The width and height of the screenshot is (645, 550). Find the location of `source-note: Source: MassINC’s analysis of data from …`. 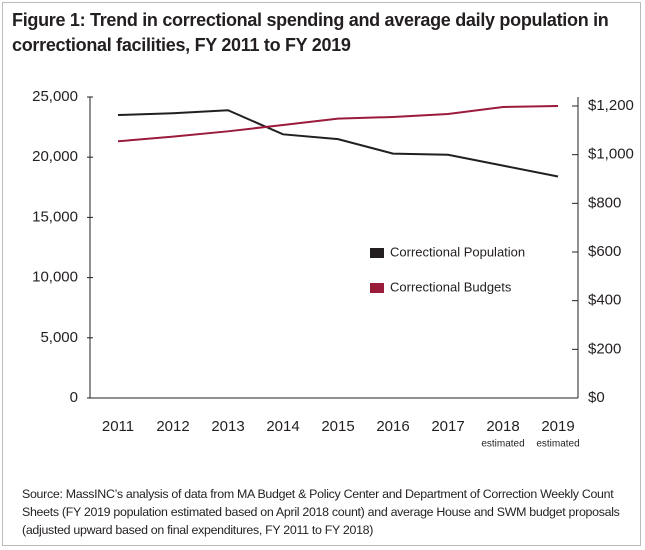

source-note: Source: MassINC’s analysis of data from … is located at coordinates (321, 512).